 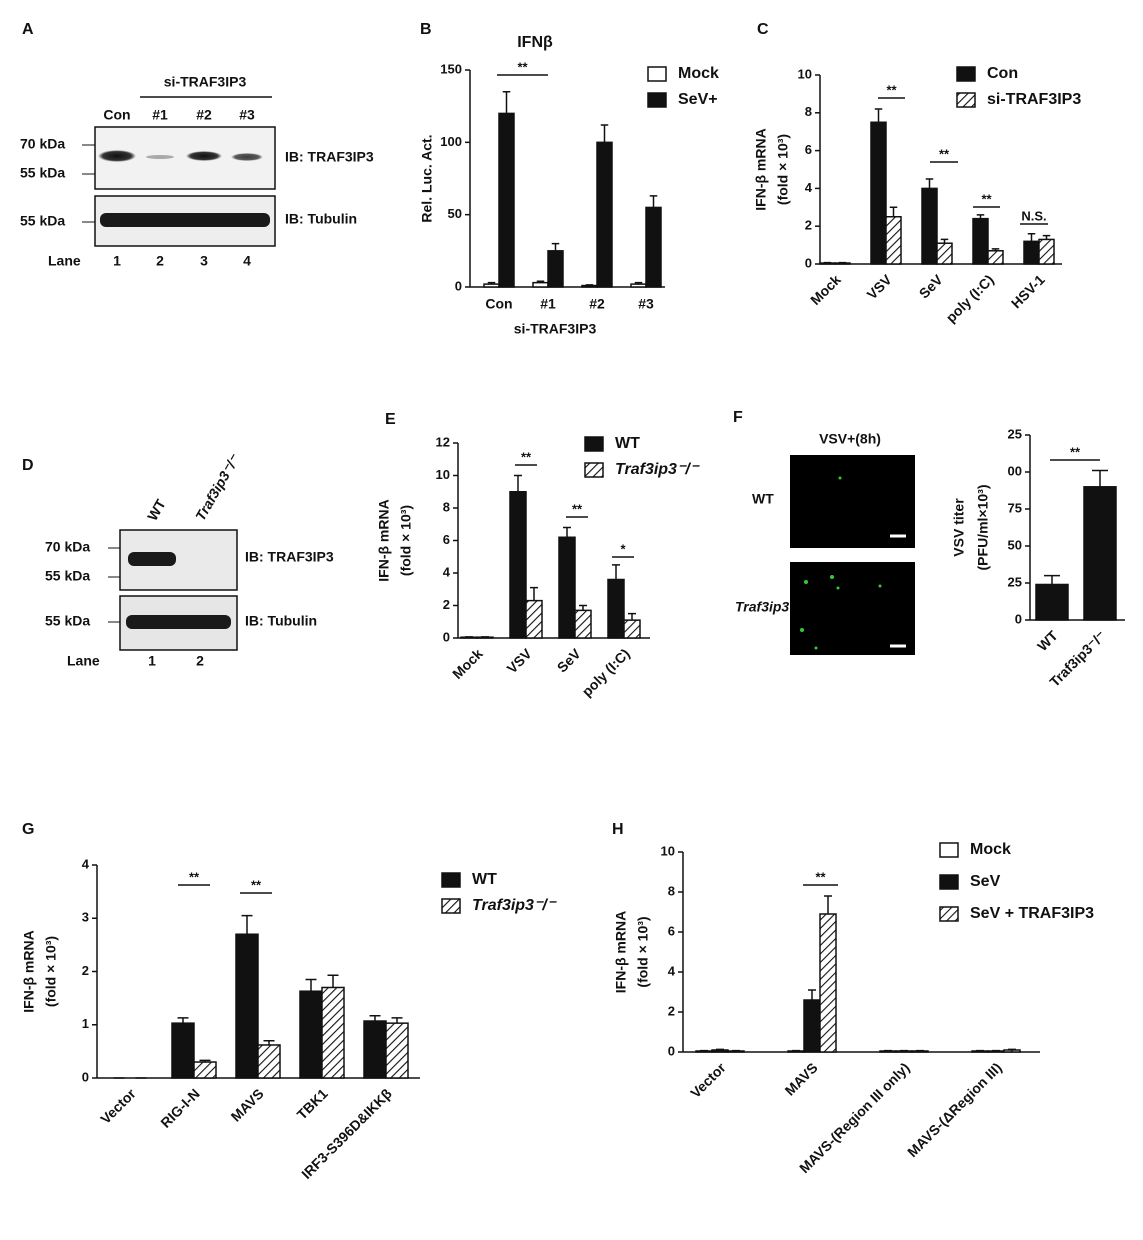 I want to click on x-tick-label: MAVS, so click(x=801, y=1078).